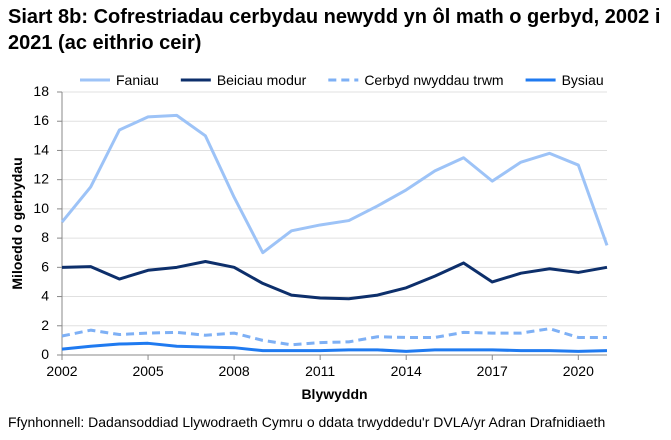  Describe the element at coordinates (334, 394) in the screenshot. I see `x-axis-title: Blywyddn` at that location.